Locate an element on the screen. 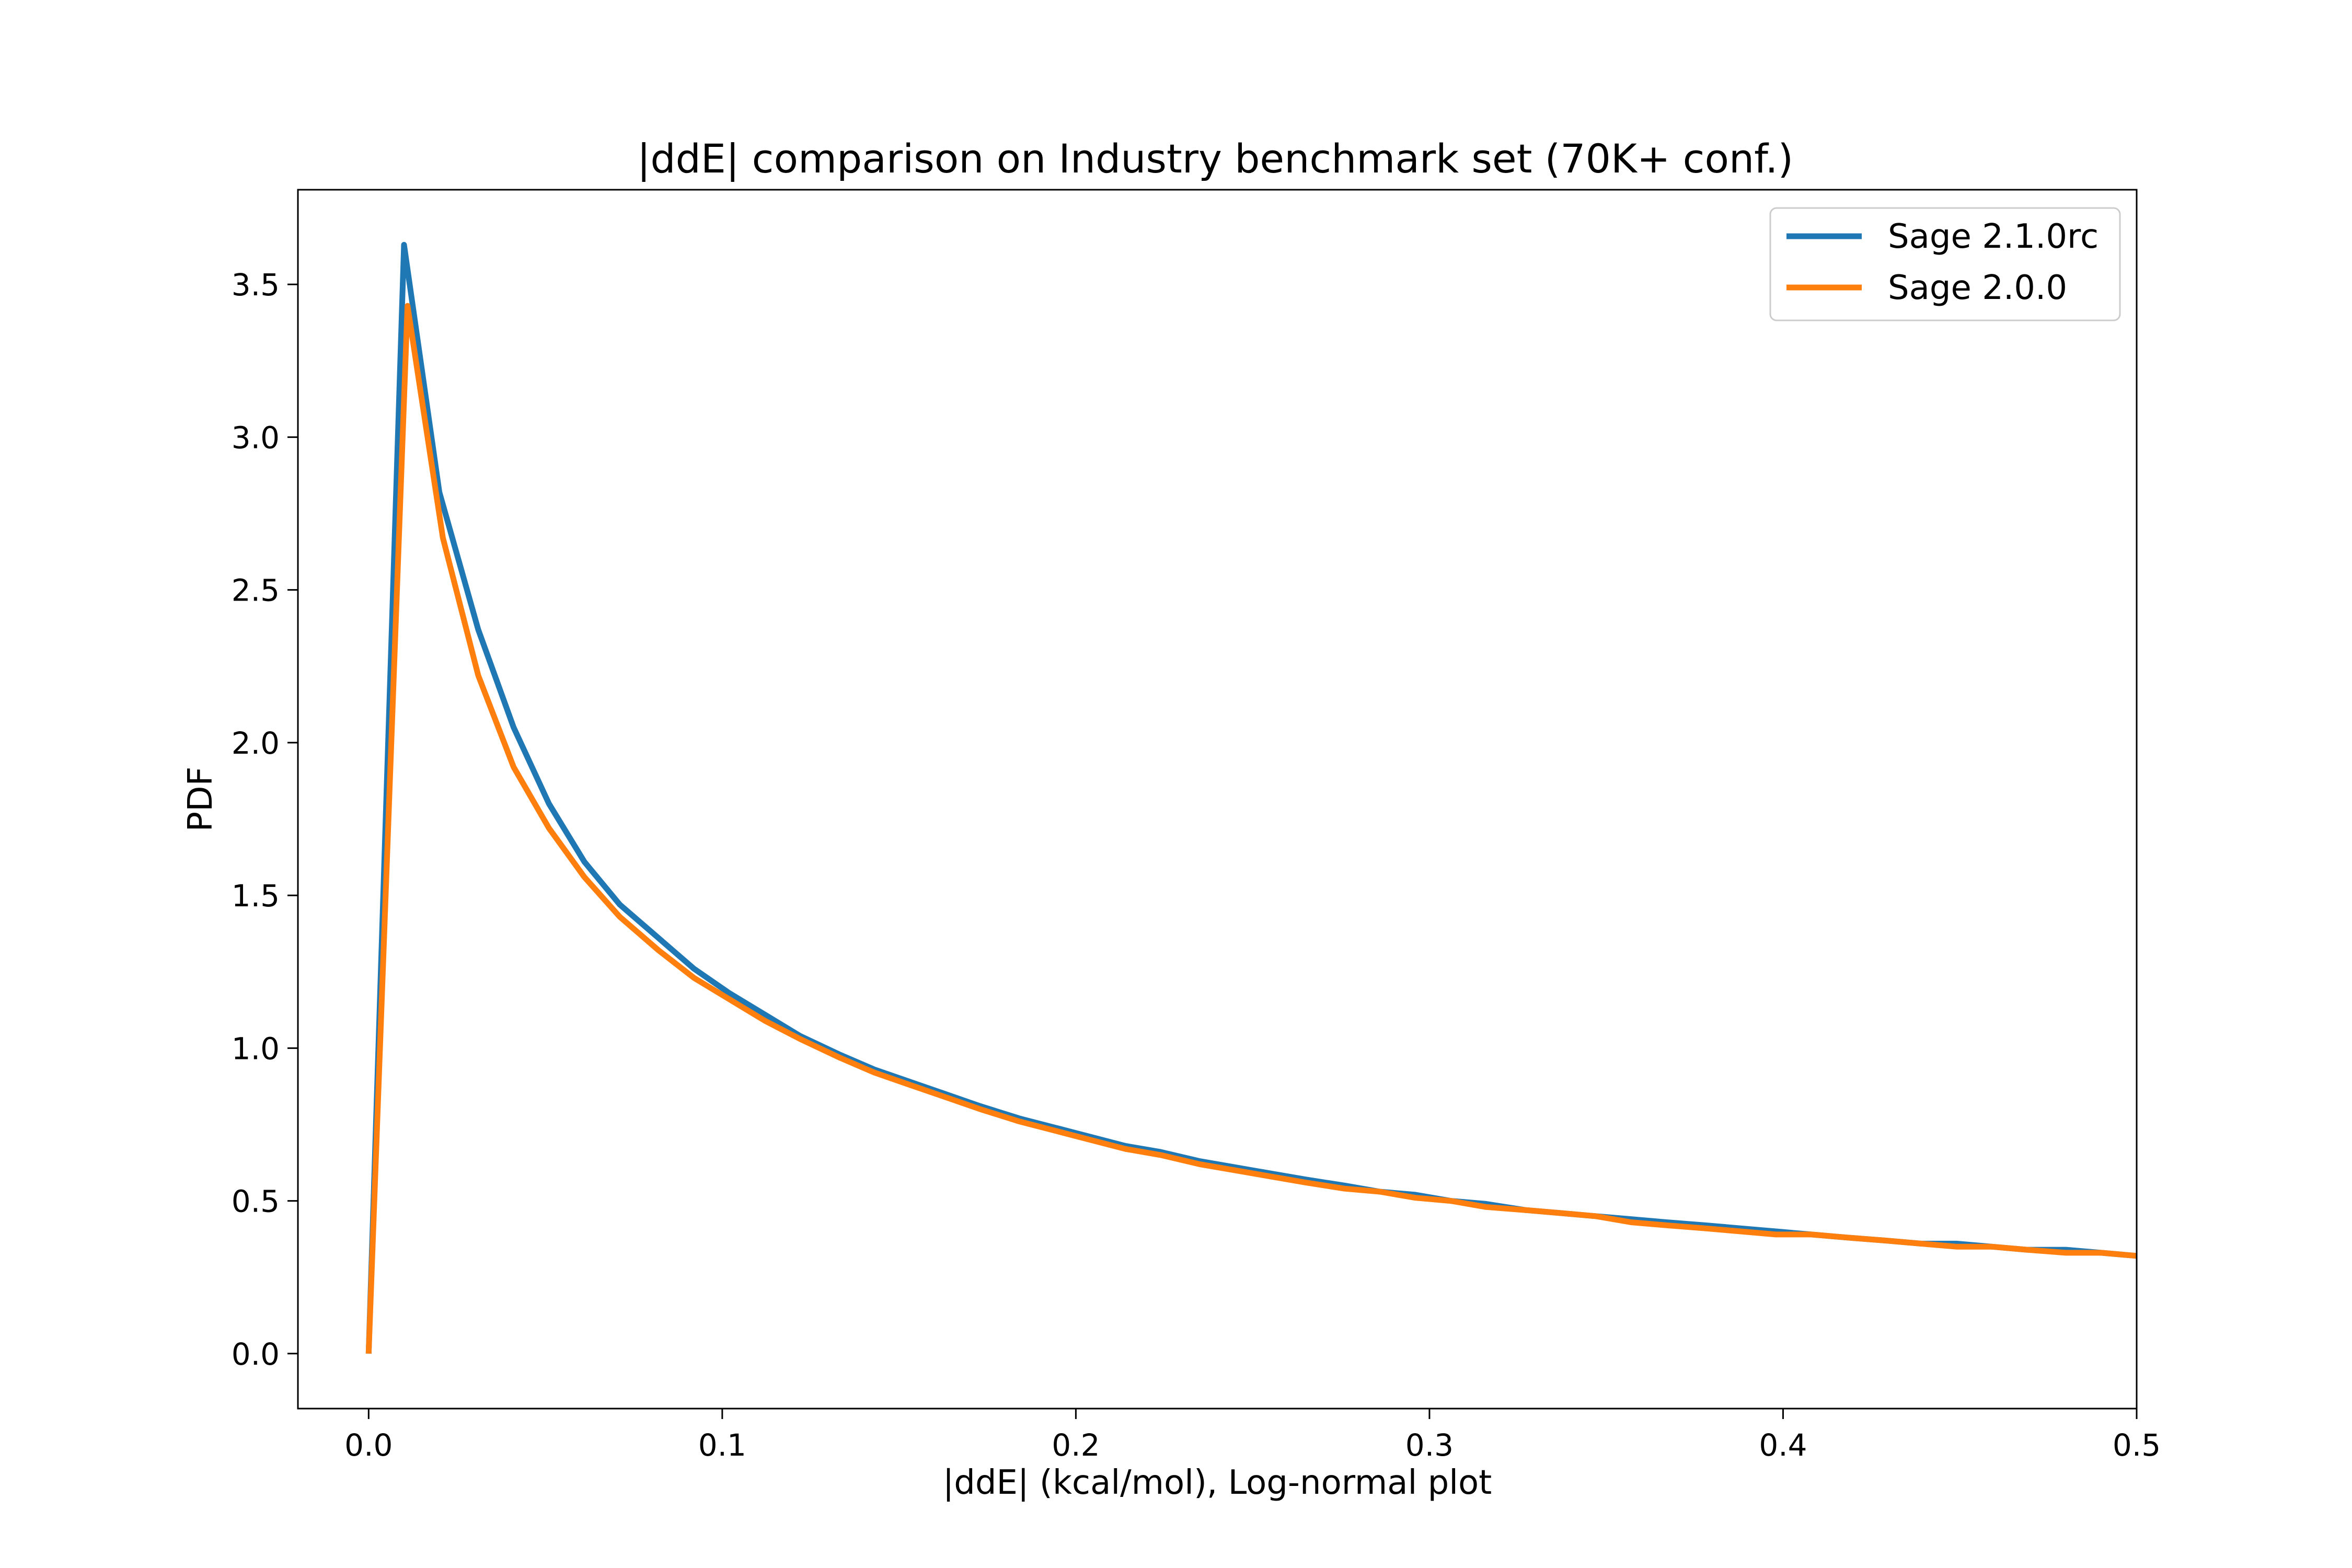 This screenshot has width=2352, height=1568. y-tick-label-7: 3.5 is located at coordinates (256, 285).